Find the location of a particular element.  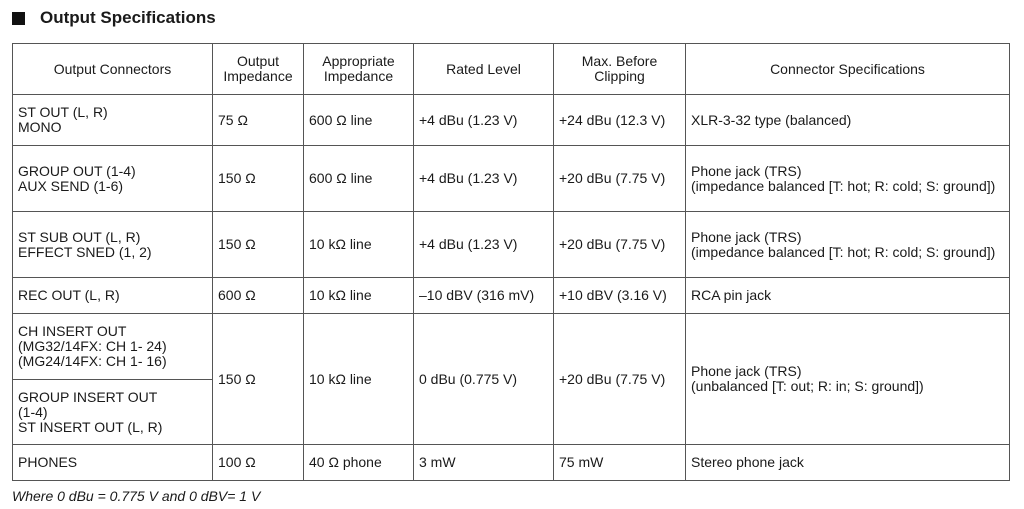

column-header: Appropriate Impedance is located at coordinates (358, 69).